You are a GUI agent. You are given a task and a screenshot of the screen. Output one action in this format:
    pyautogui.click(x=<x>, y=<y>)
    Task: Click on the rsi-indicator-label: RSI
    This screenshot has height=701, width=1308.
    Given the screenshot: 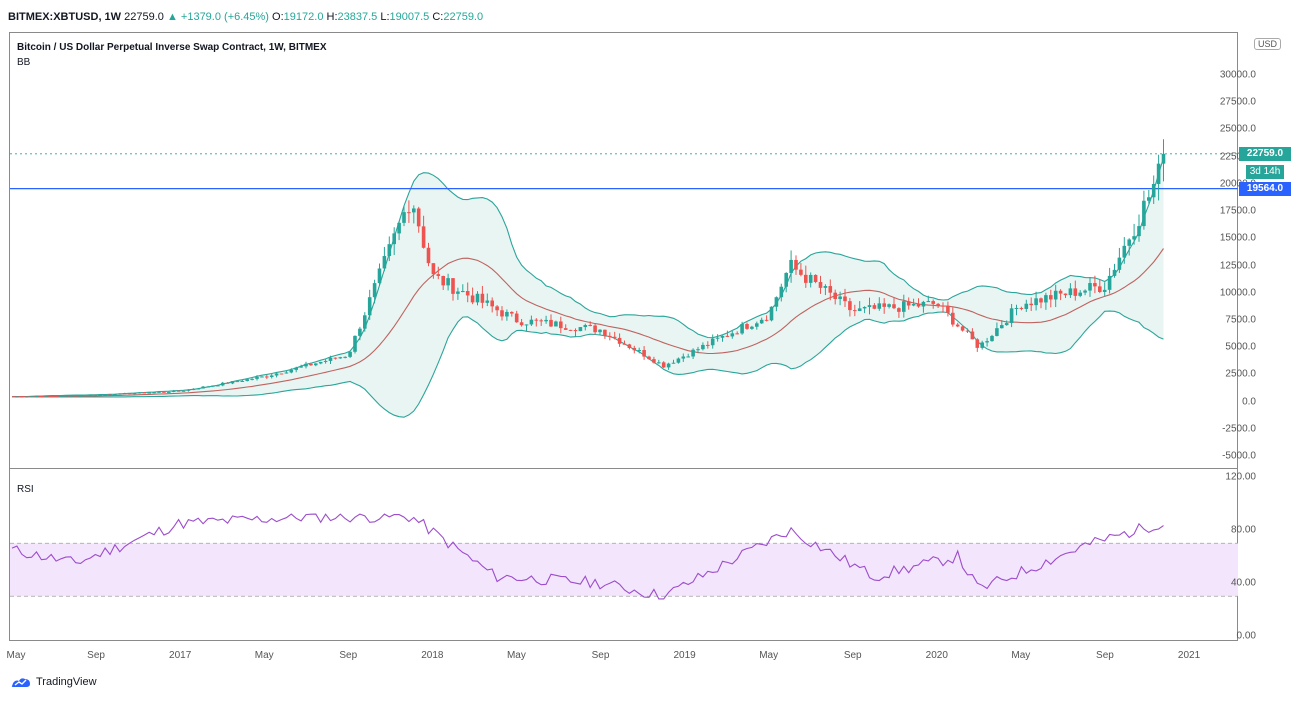 What is the action you would take?
    pyautogui.click(x=25, y=489)
    